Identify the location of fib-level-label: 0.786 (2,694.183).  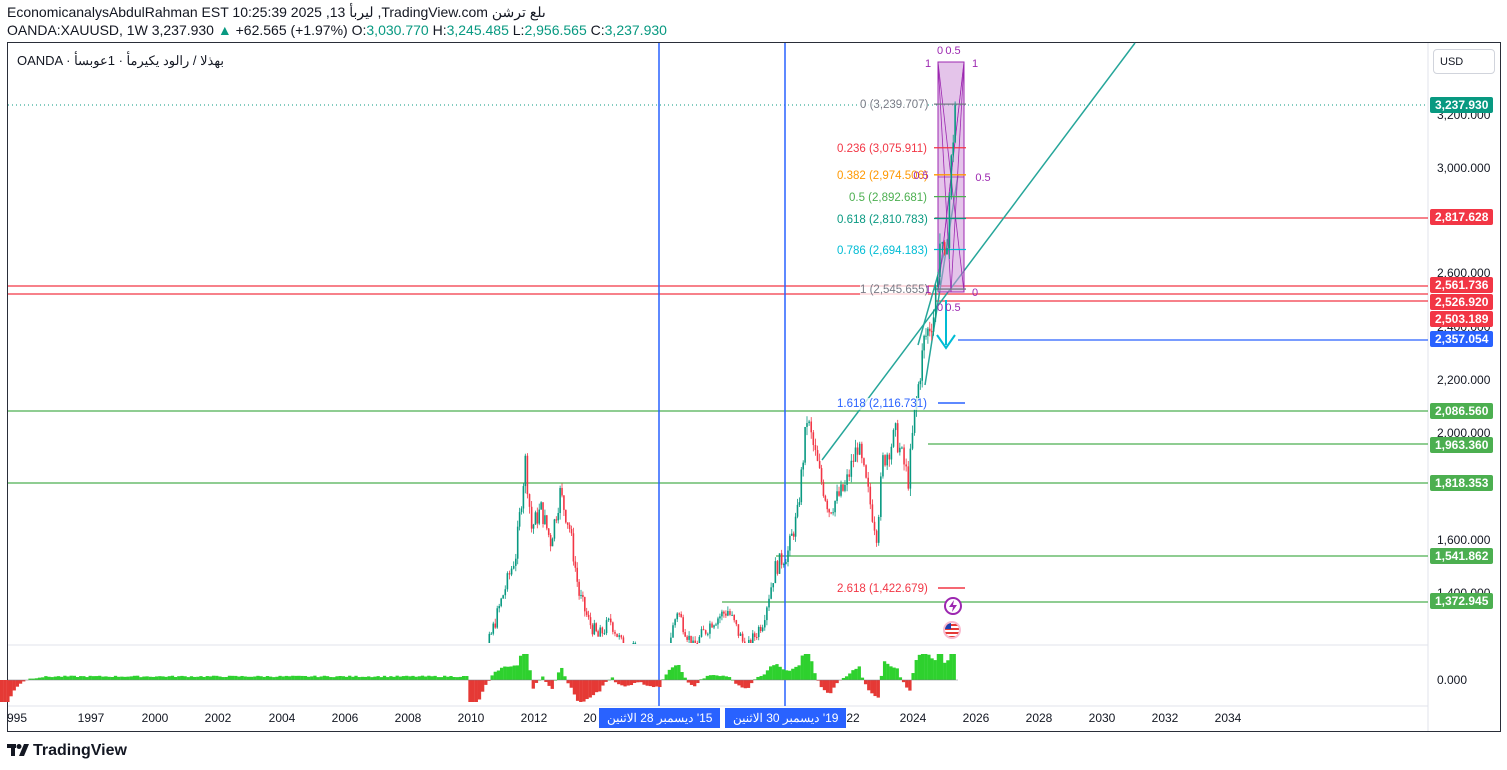
(882, 251).